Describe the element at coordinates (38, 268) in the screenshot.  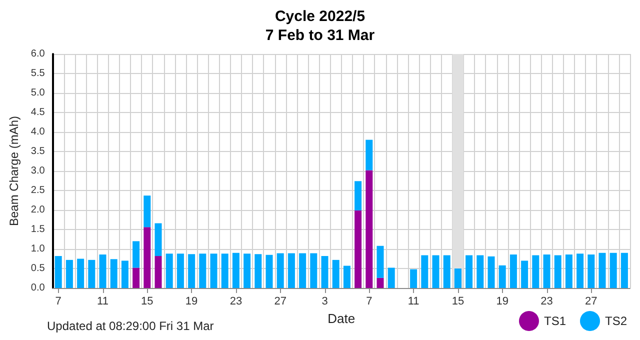
I see `y-tick-label: 0.5` at that location.